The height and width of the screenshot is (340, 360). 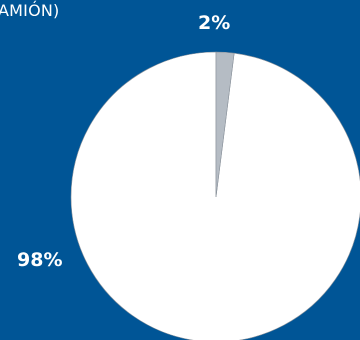 What do you see at coordinates (30, 10) in the screenshot?
I see `chart-title: AMIÓN)` at bounding box center [30, 10].